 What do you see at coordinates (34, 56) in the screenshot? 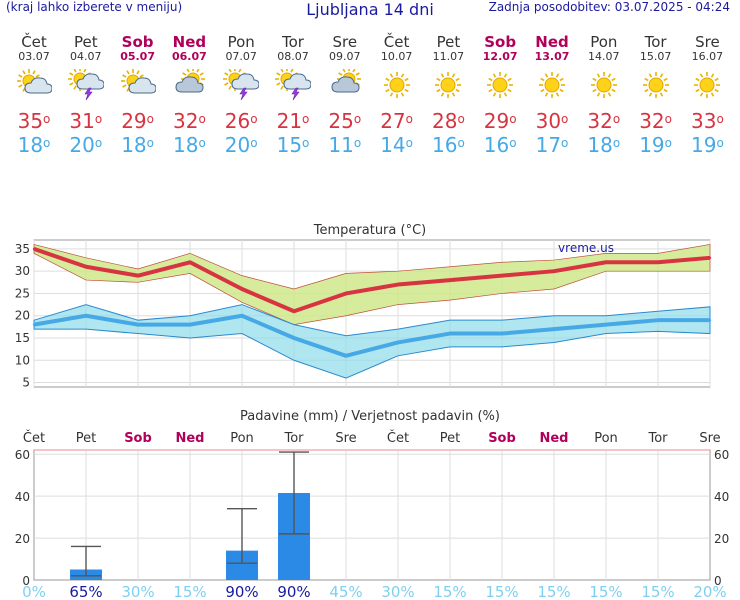
I see `day-date: 03.07` at bounding box center [34, 56].